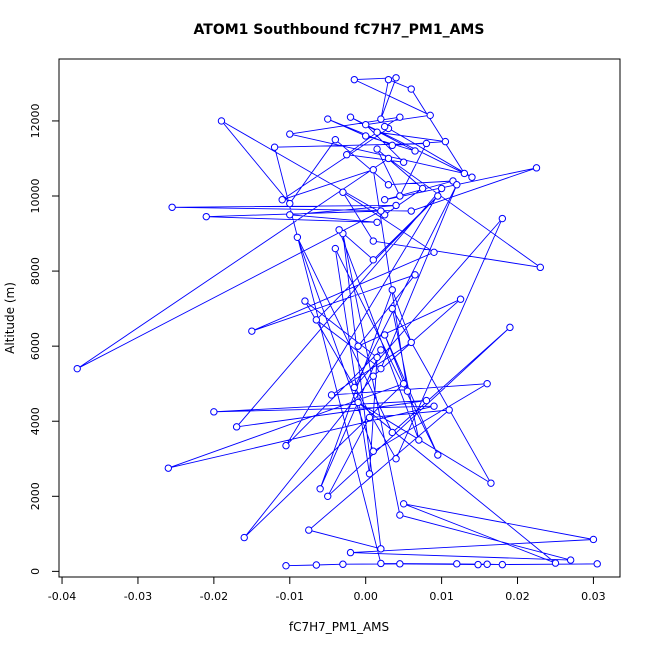  What do you see at coordinates (441, 596) in the screenshot?
I see `x-tick-label: 0.01` at bounding box center [441, 596].